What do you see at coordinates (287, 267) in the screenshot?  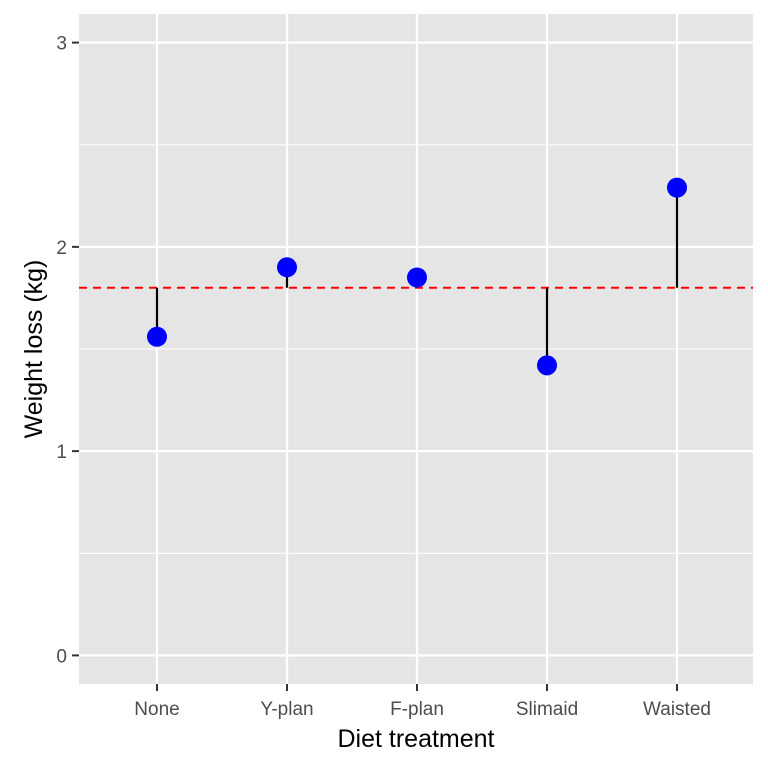 I see `point-y-plan` at bounding box center [287, 267].